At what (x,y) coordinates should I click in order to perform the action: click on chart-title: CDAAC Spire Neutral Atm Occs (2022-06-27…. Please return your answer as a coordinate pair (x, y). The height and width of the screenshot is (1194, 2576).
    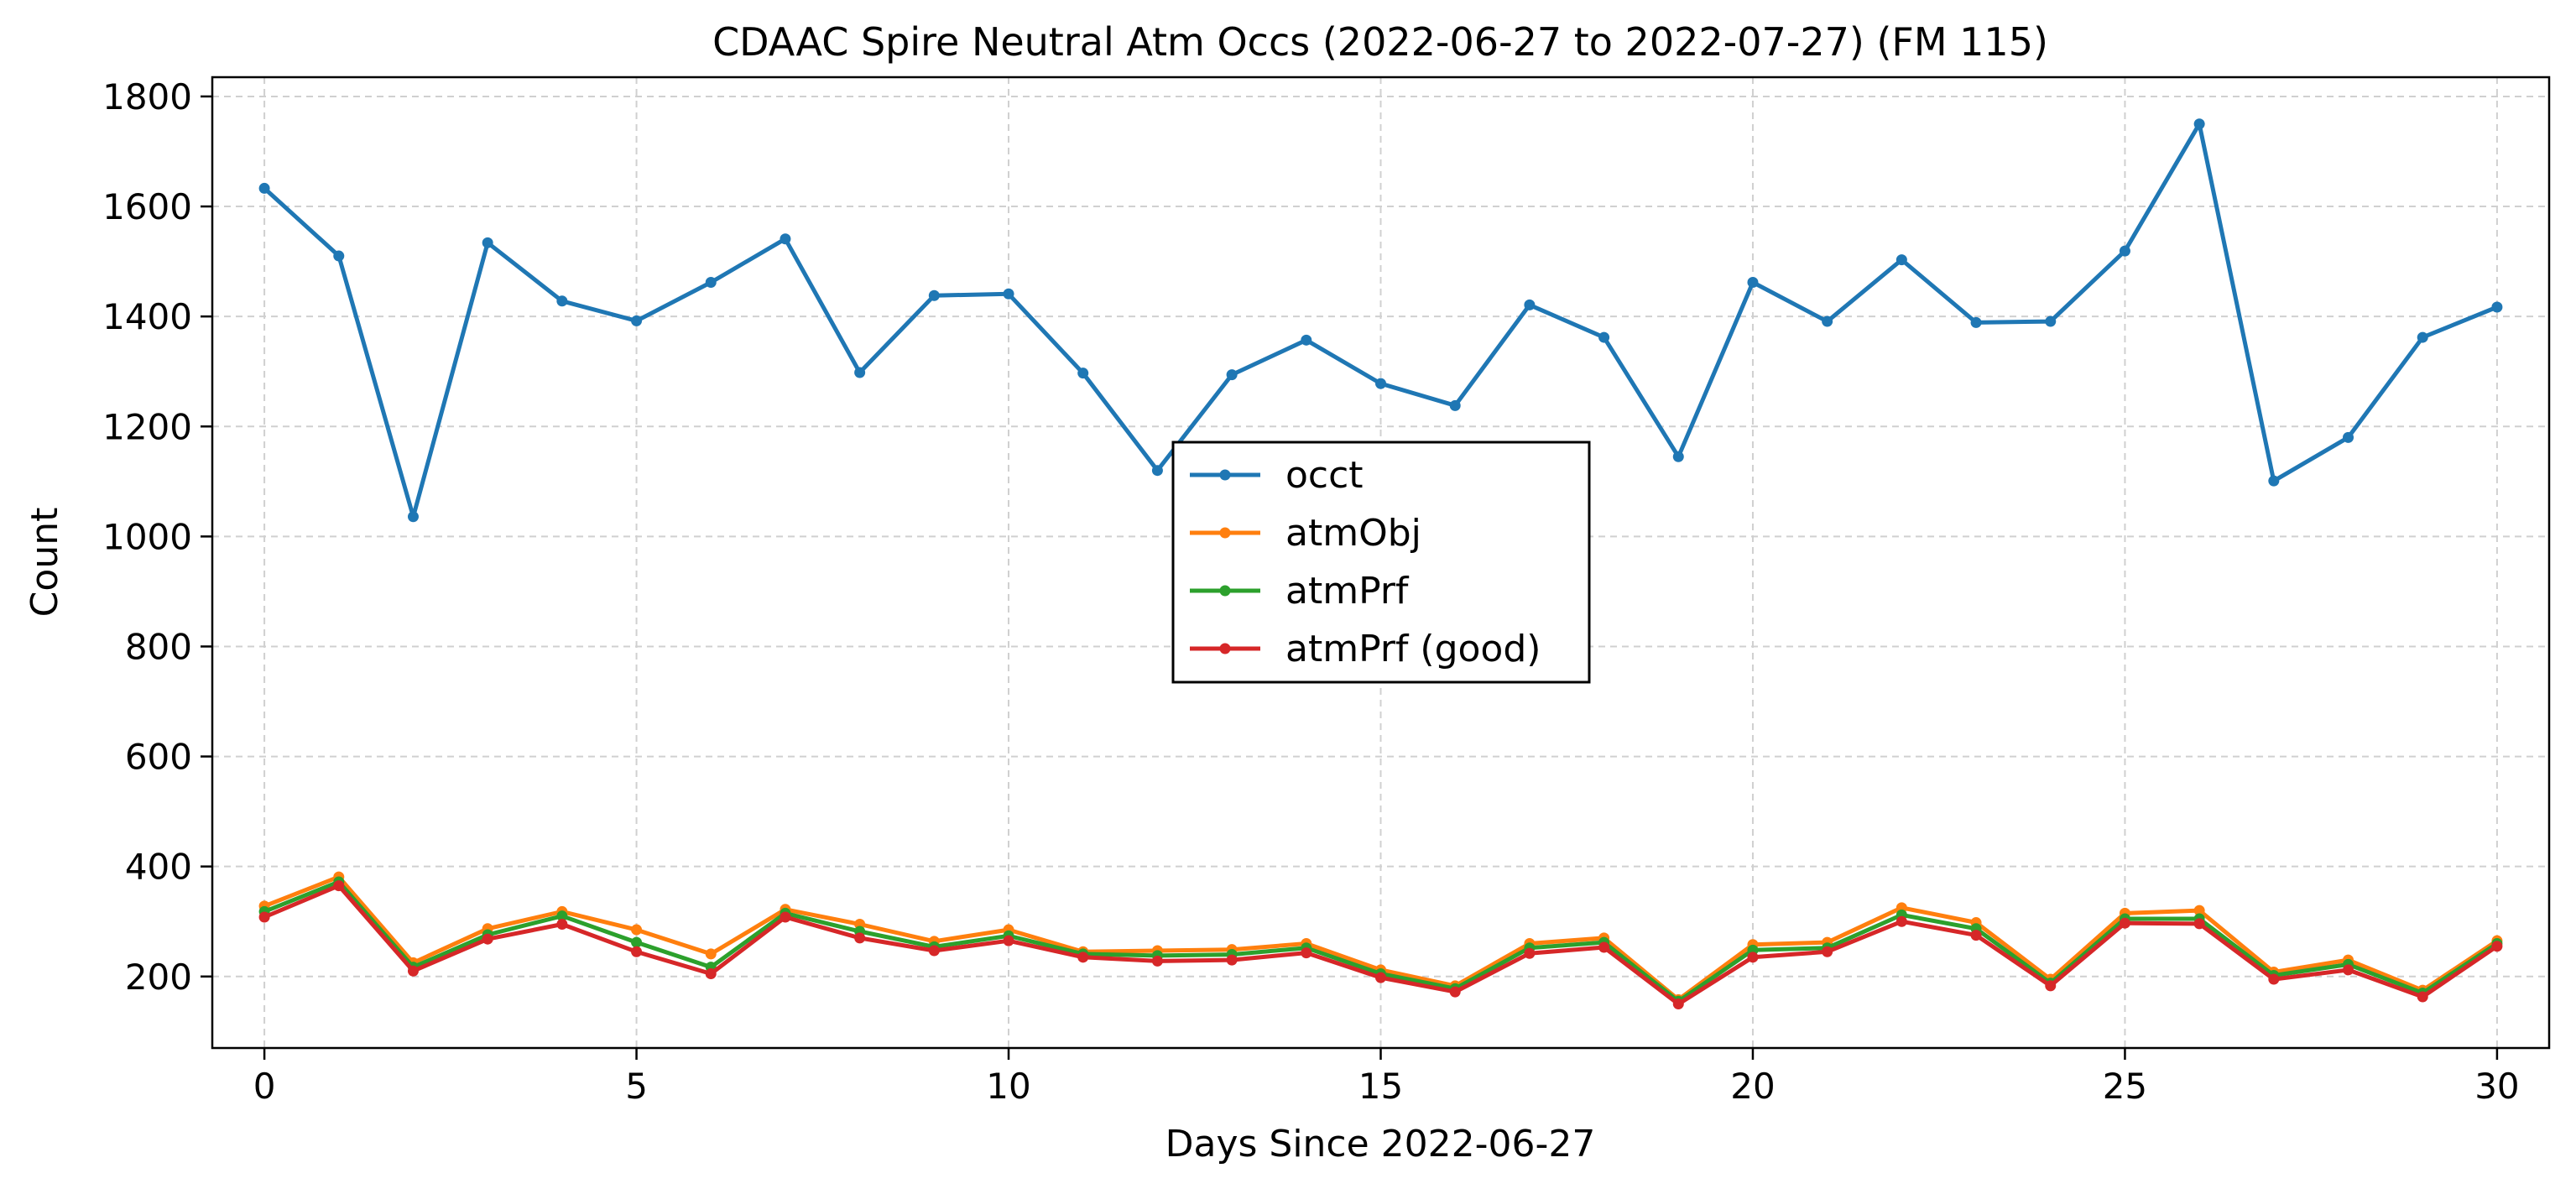
    Looking at the image, I should click on (1380, 42).